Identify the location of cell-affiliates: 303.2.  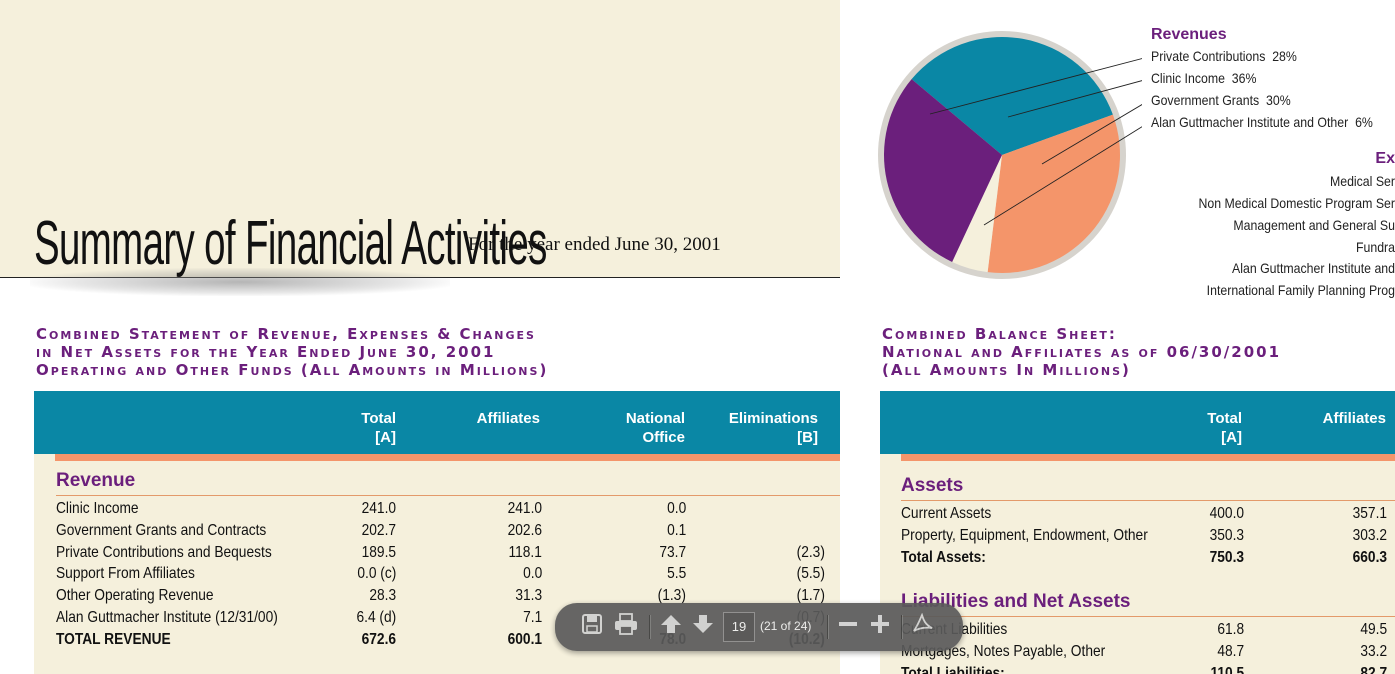
(1369, 535).